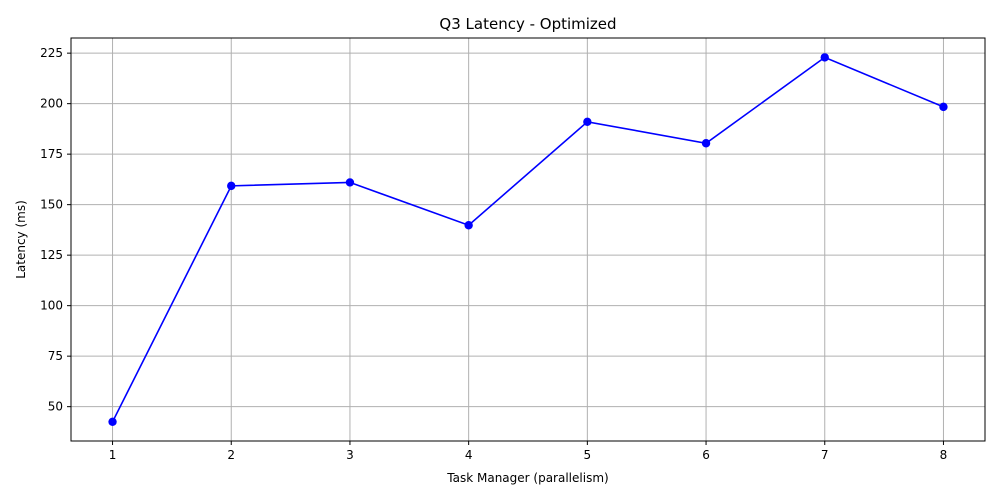 This screenshot has width=1000, height=500. I want to click on y-tick-label: 175, so click(51, 154).